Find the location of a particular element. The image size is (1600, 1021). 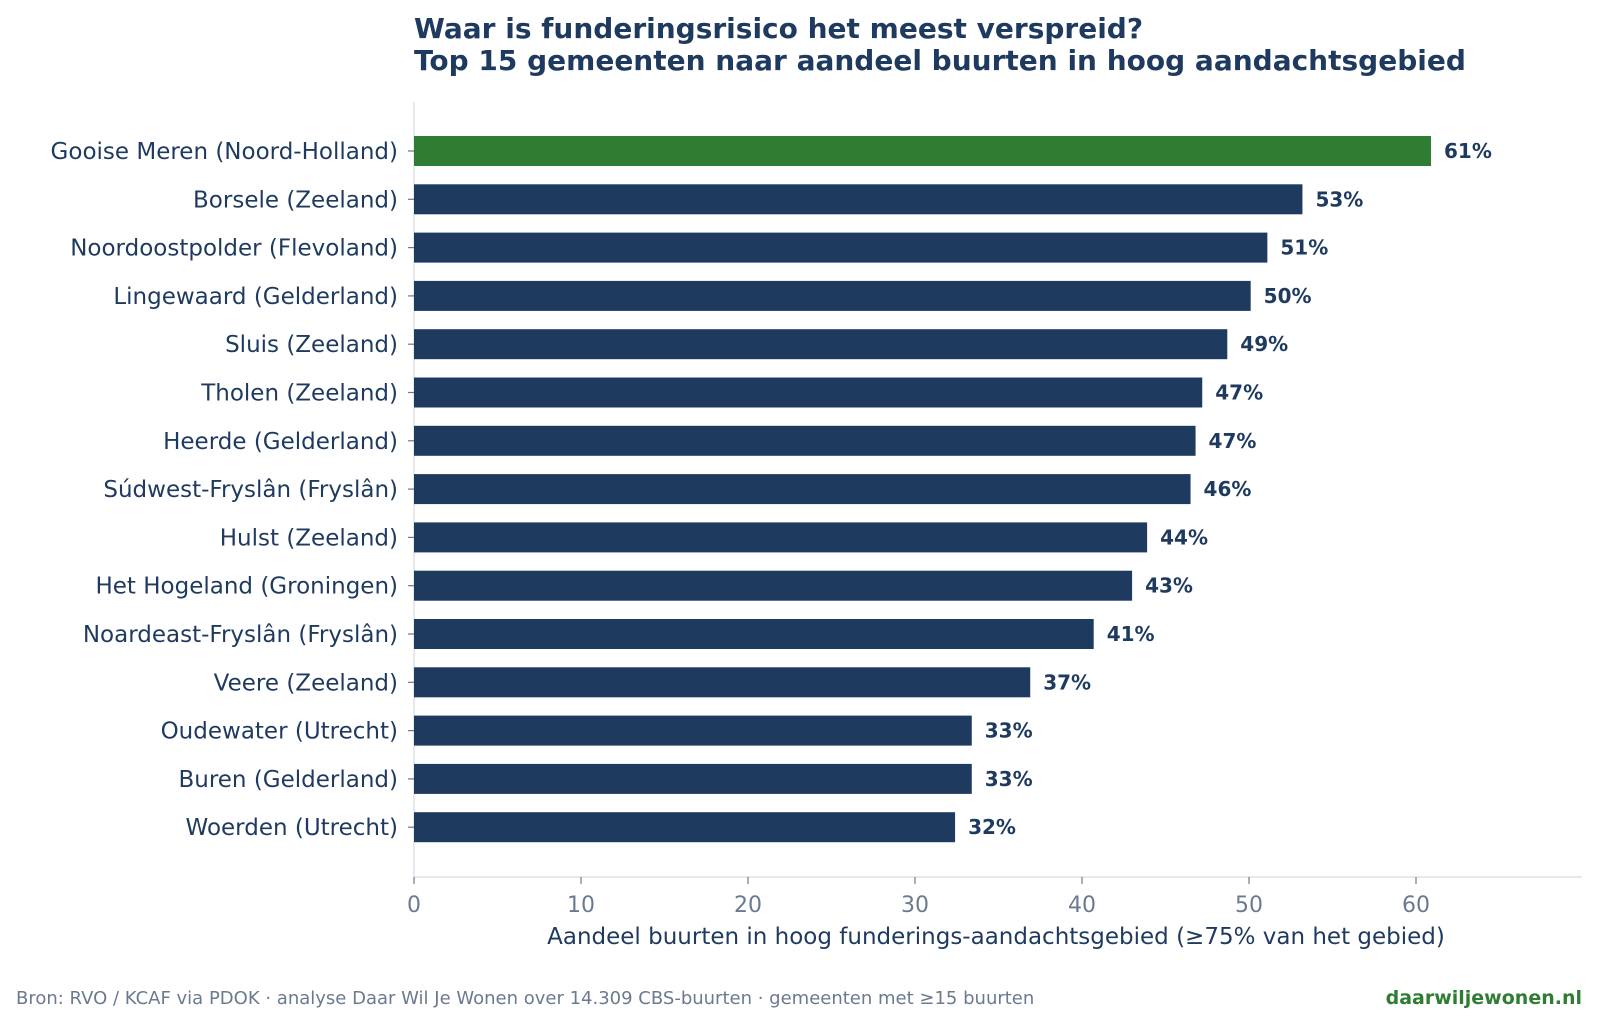

value-label: 53% is located at coordinates (1339, 199).